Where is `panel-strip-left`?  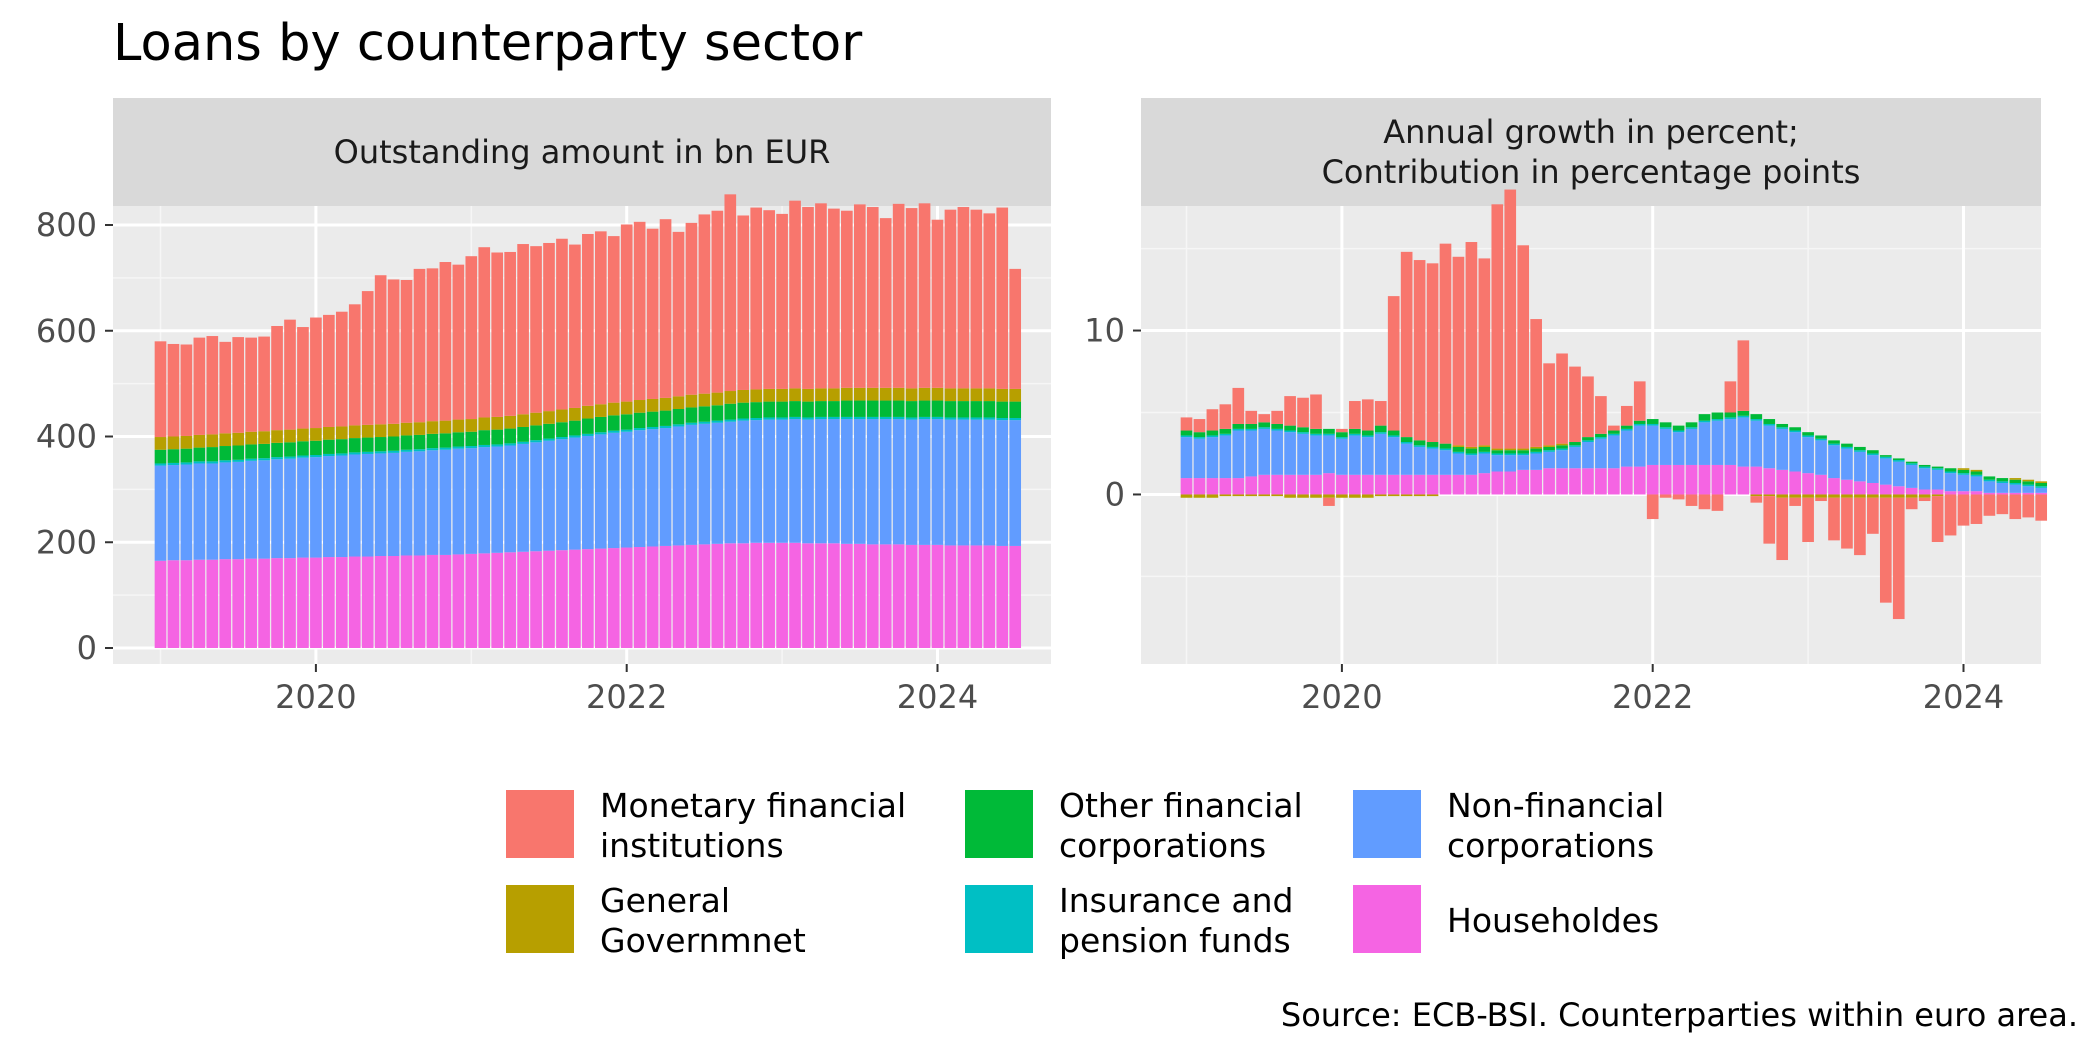 panel-strip-left is located at coordinates (582, 152).